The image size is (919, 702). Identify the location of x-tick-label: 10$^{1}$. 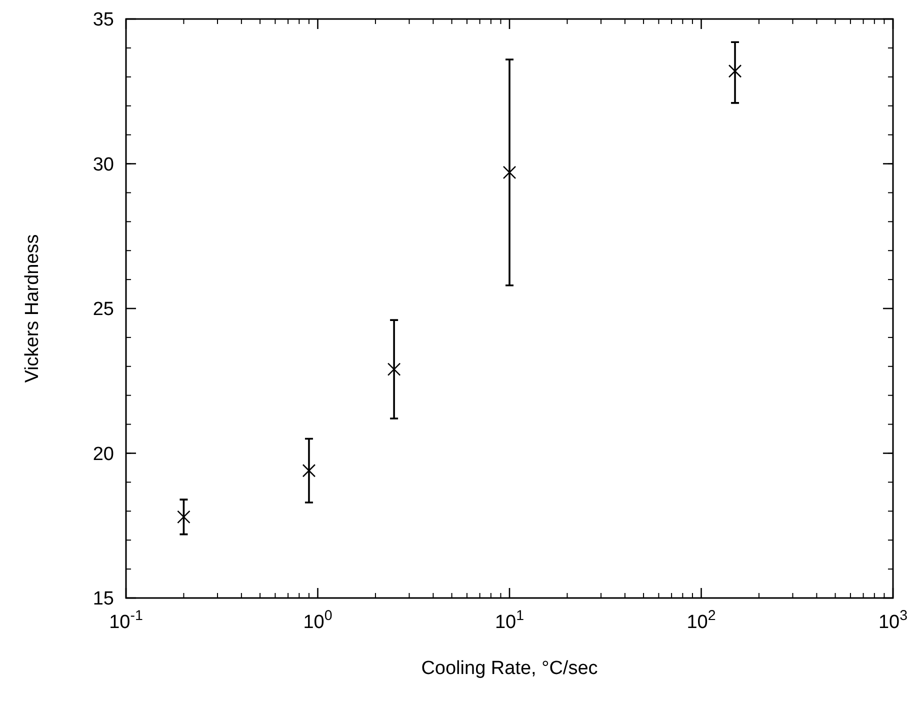
(509, 620).